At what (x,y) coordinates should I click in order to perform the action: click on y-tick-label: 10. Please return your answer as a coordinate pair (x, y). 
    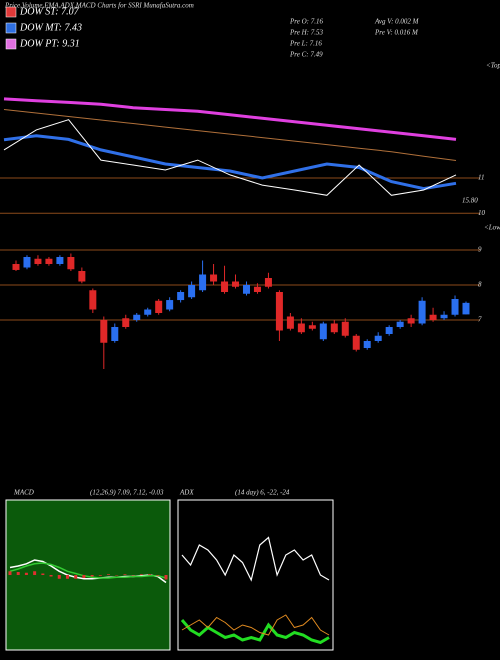
    Looking at the image, I should click on (482, 213).